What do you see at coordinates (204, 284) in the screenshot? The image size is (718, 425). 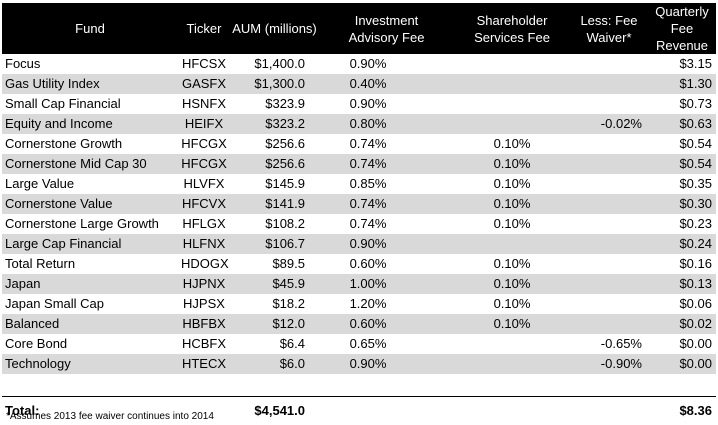 I see `ticker-cell: HJPNX` at bounding box center [204, 284].